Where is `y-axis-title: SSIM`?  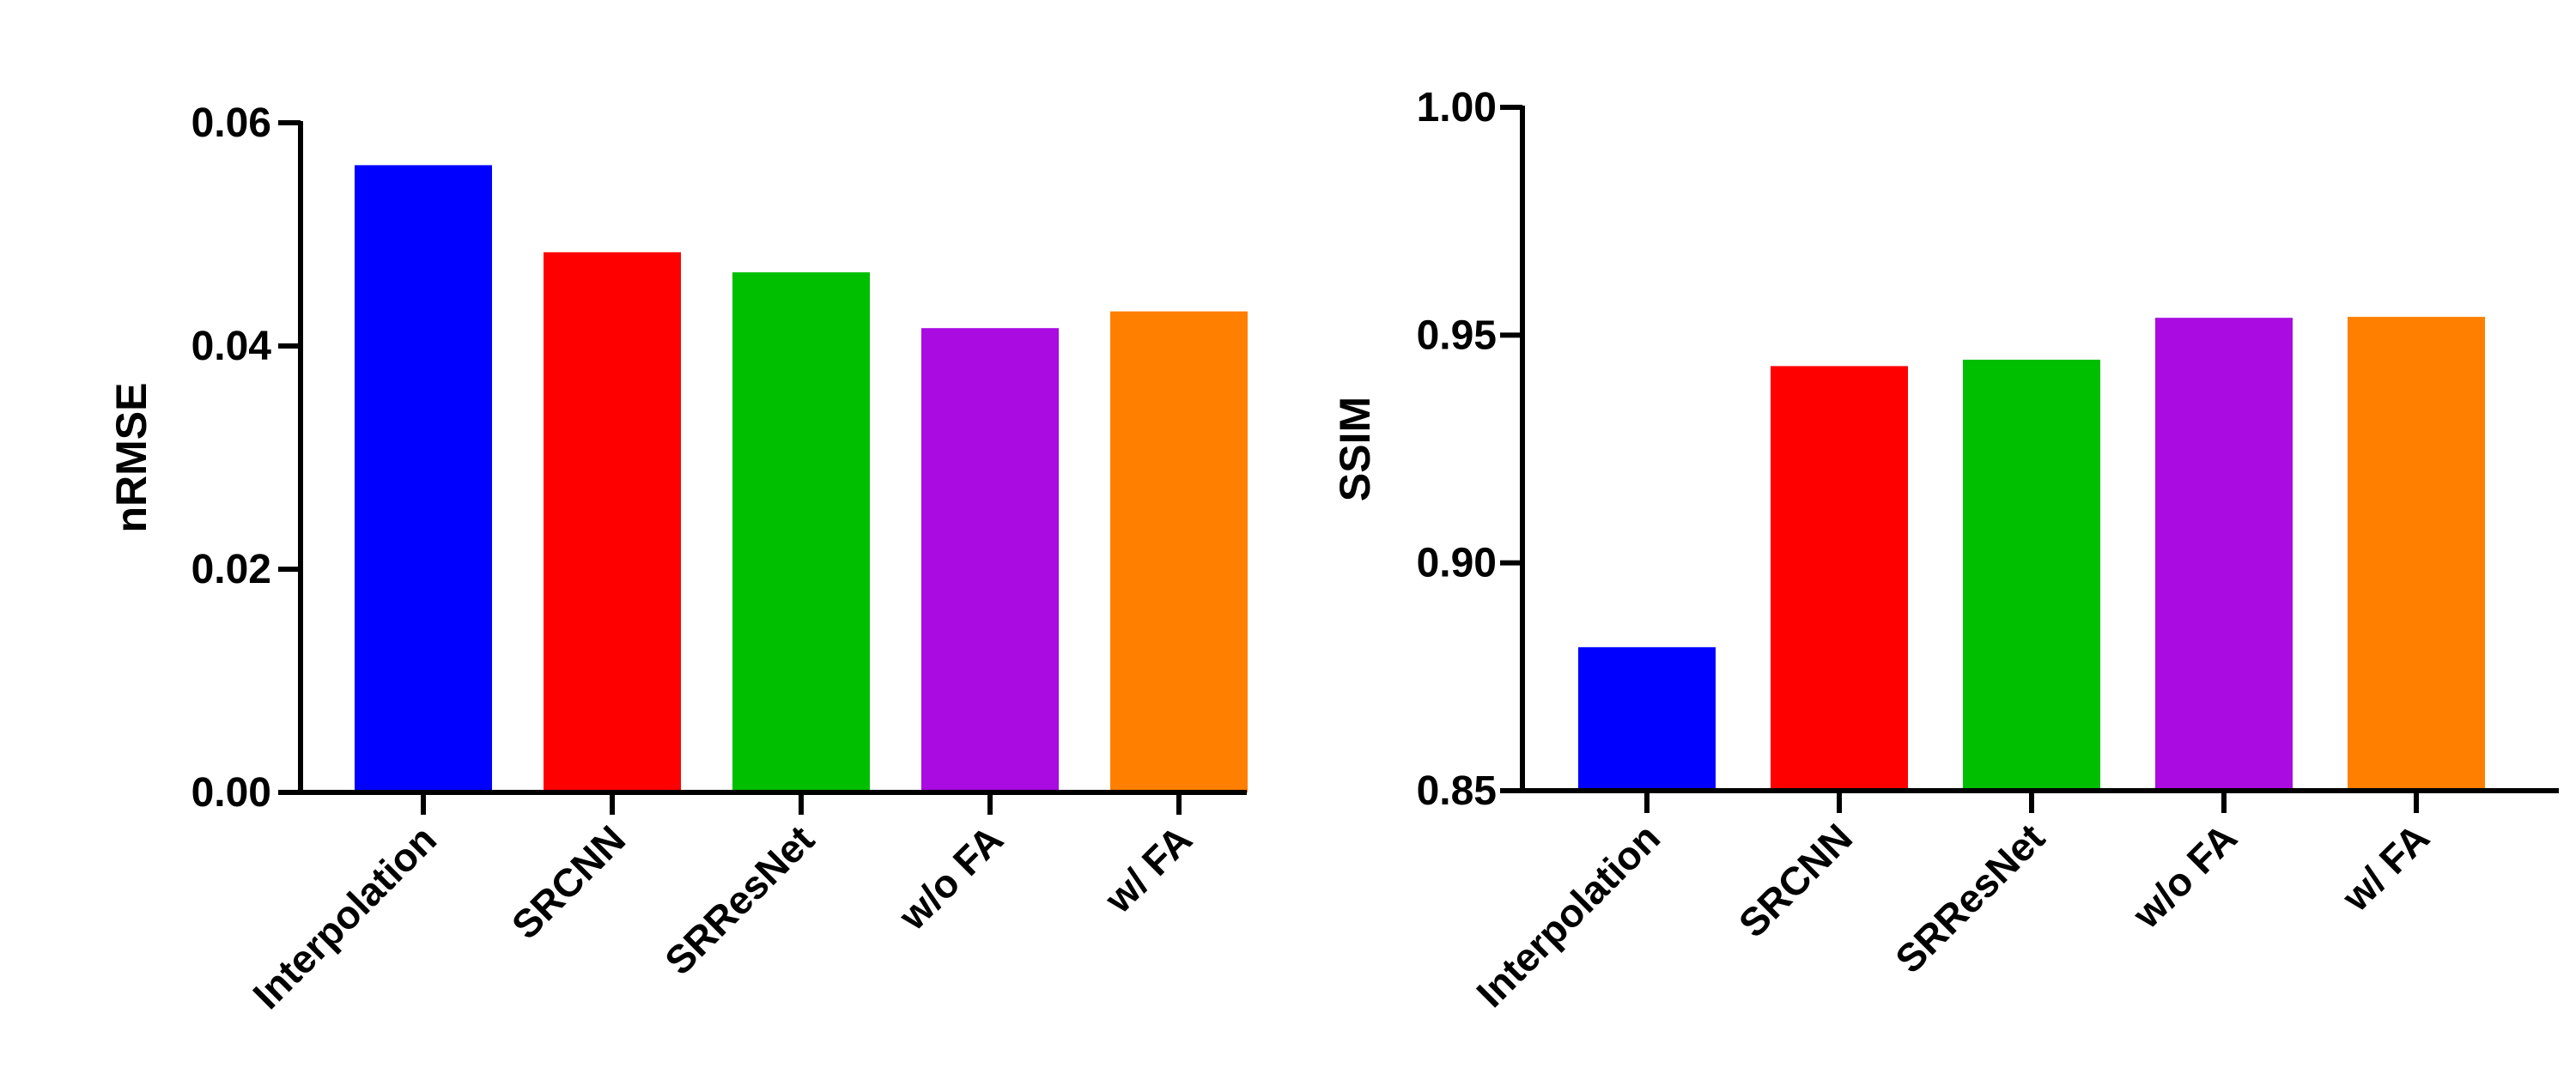
y-axis-title: SSIM is located at coordinates (1355, 449).